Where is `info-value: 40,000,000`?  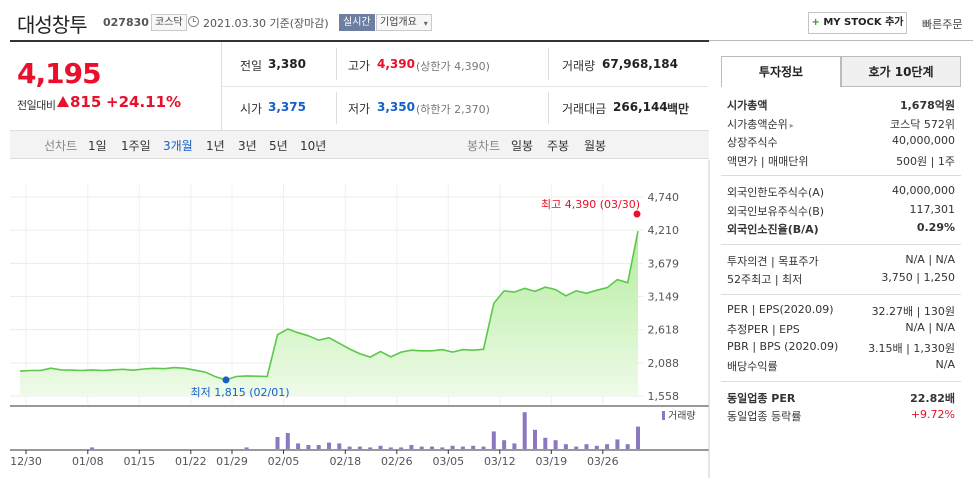
info-value: 40,000,000 is located at coordinates (923, 190).